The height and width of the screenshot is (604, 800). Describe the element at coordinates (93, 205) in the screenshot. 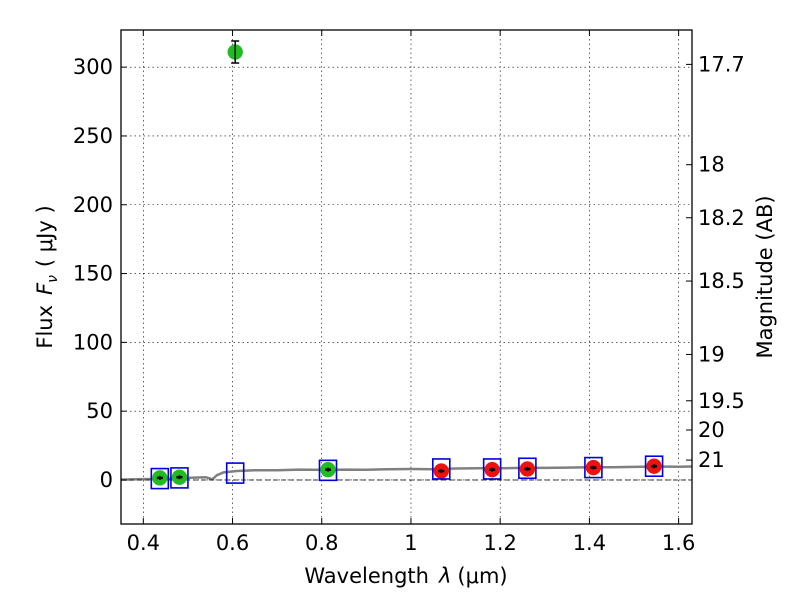

I see `y-tick-label: 200` at that location.